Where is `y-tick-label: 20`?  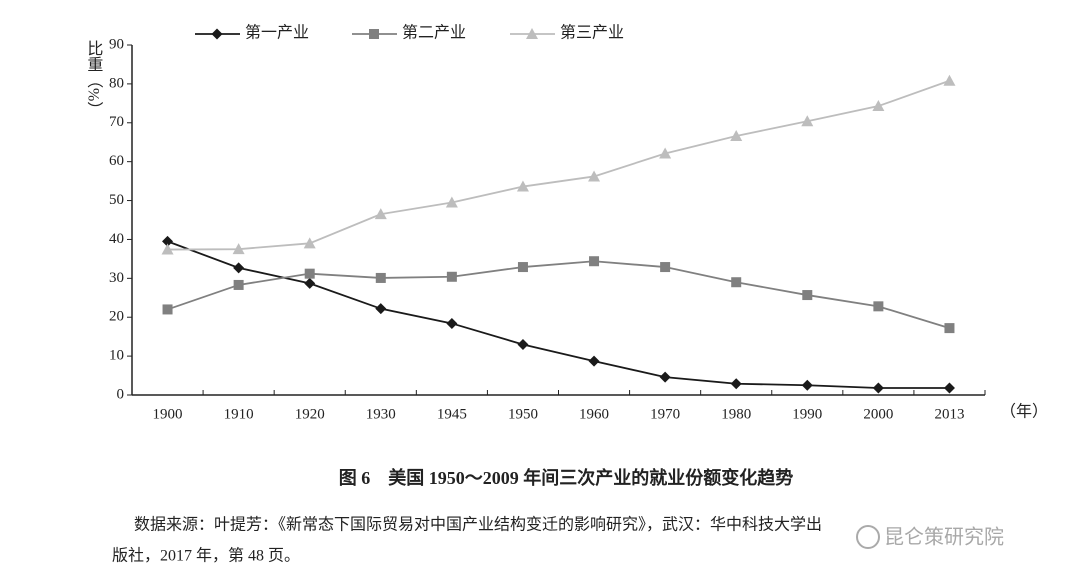
y-tick-label: 20 is located at coordinates (116, 317).